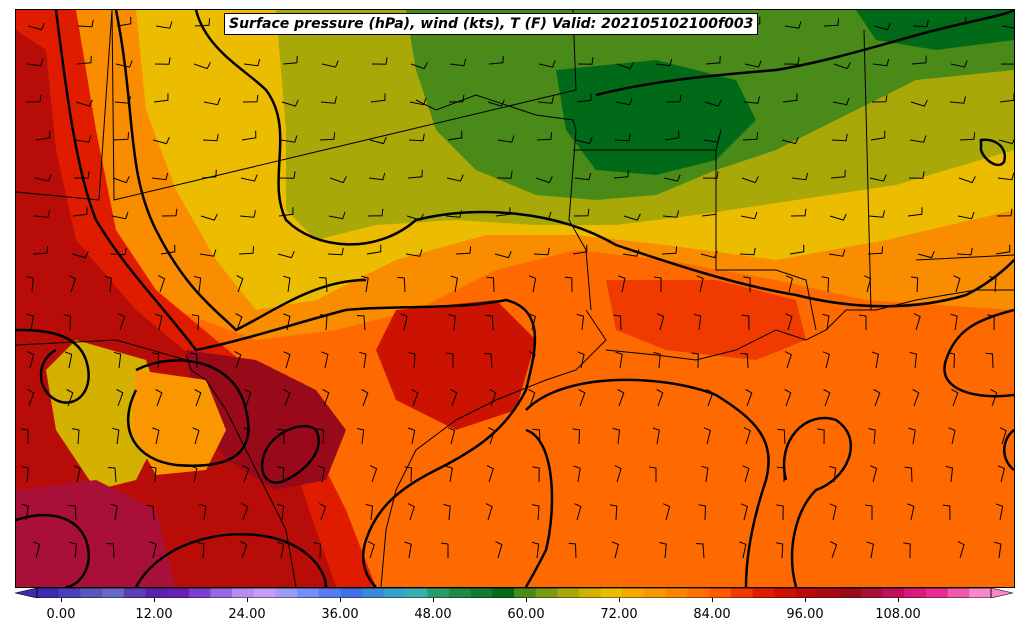  What do you see at coordinates (526, 614) in the screenshot?
I see `colorbar-tick-label: 60.00` at bounding box center [526, 614].